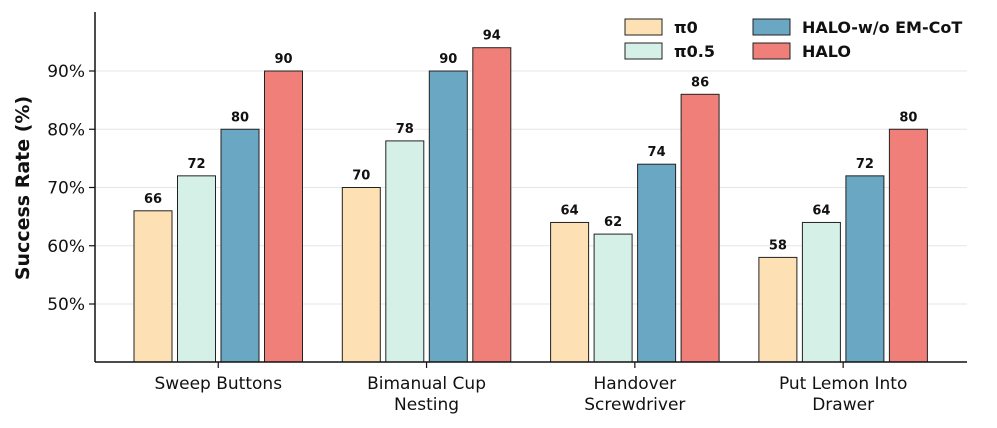 The image size is (997, 428). I want to click on y-axis-label: Success Rate (%), so click(23, 188).